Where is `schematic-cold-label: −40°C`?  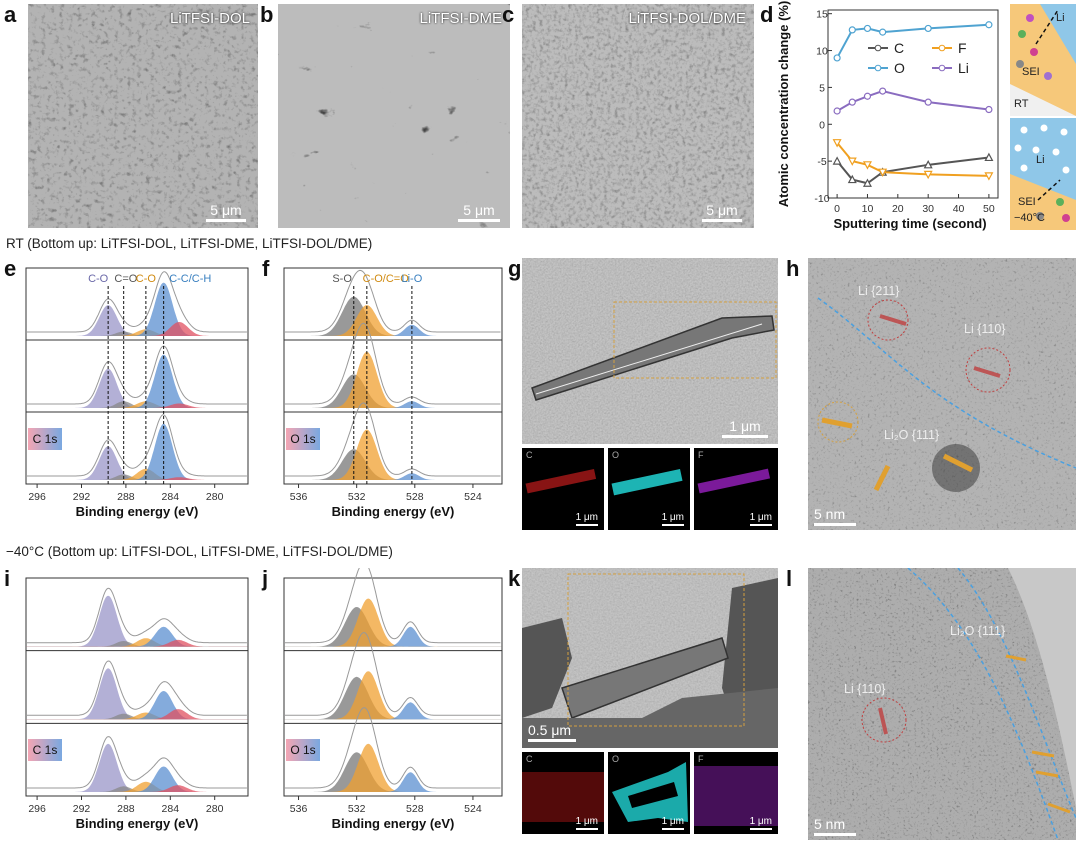 schematic-cold-label: −40°C is located at coordinates (1030, 218).